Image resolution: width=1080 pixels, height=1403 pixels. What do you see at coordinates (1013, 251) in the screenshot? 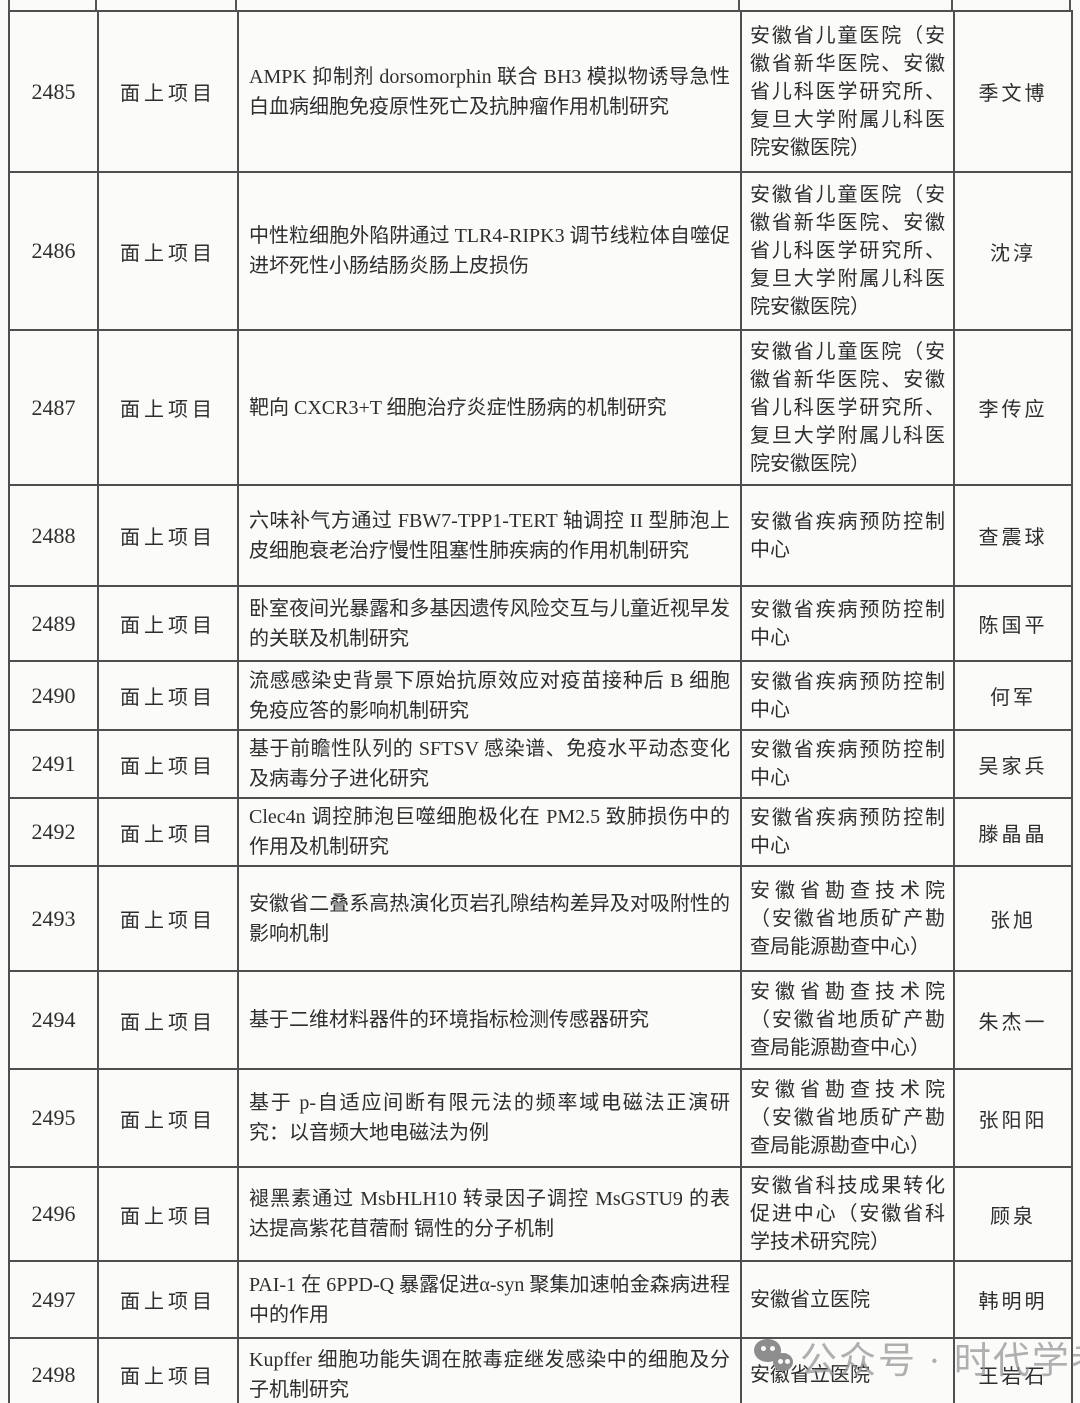
I see `project-leader: 沈淳` at bounding box center [1013, 251].